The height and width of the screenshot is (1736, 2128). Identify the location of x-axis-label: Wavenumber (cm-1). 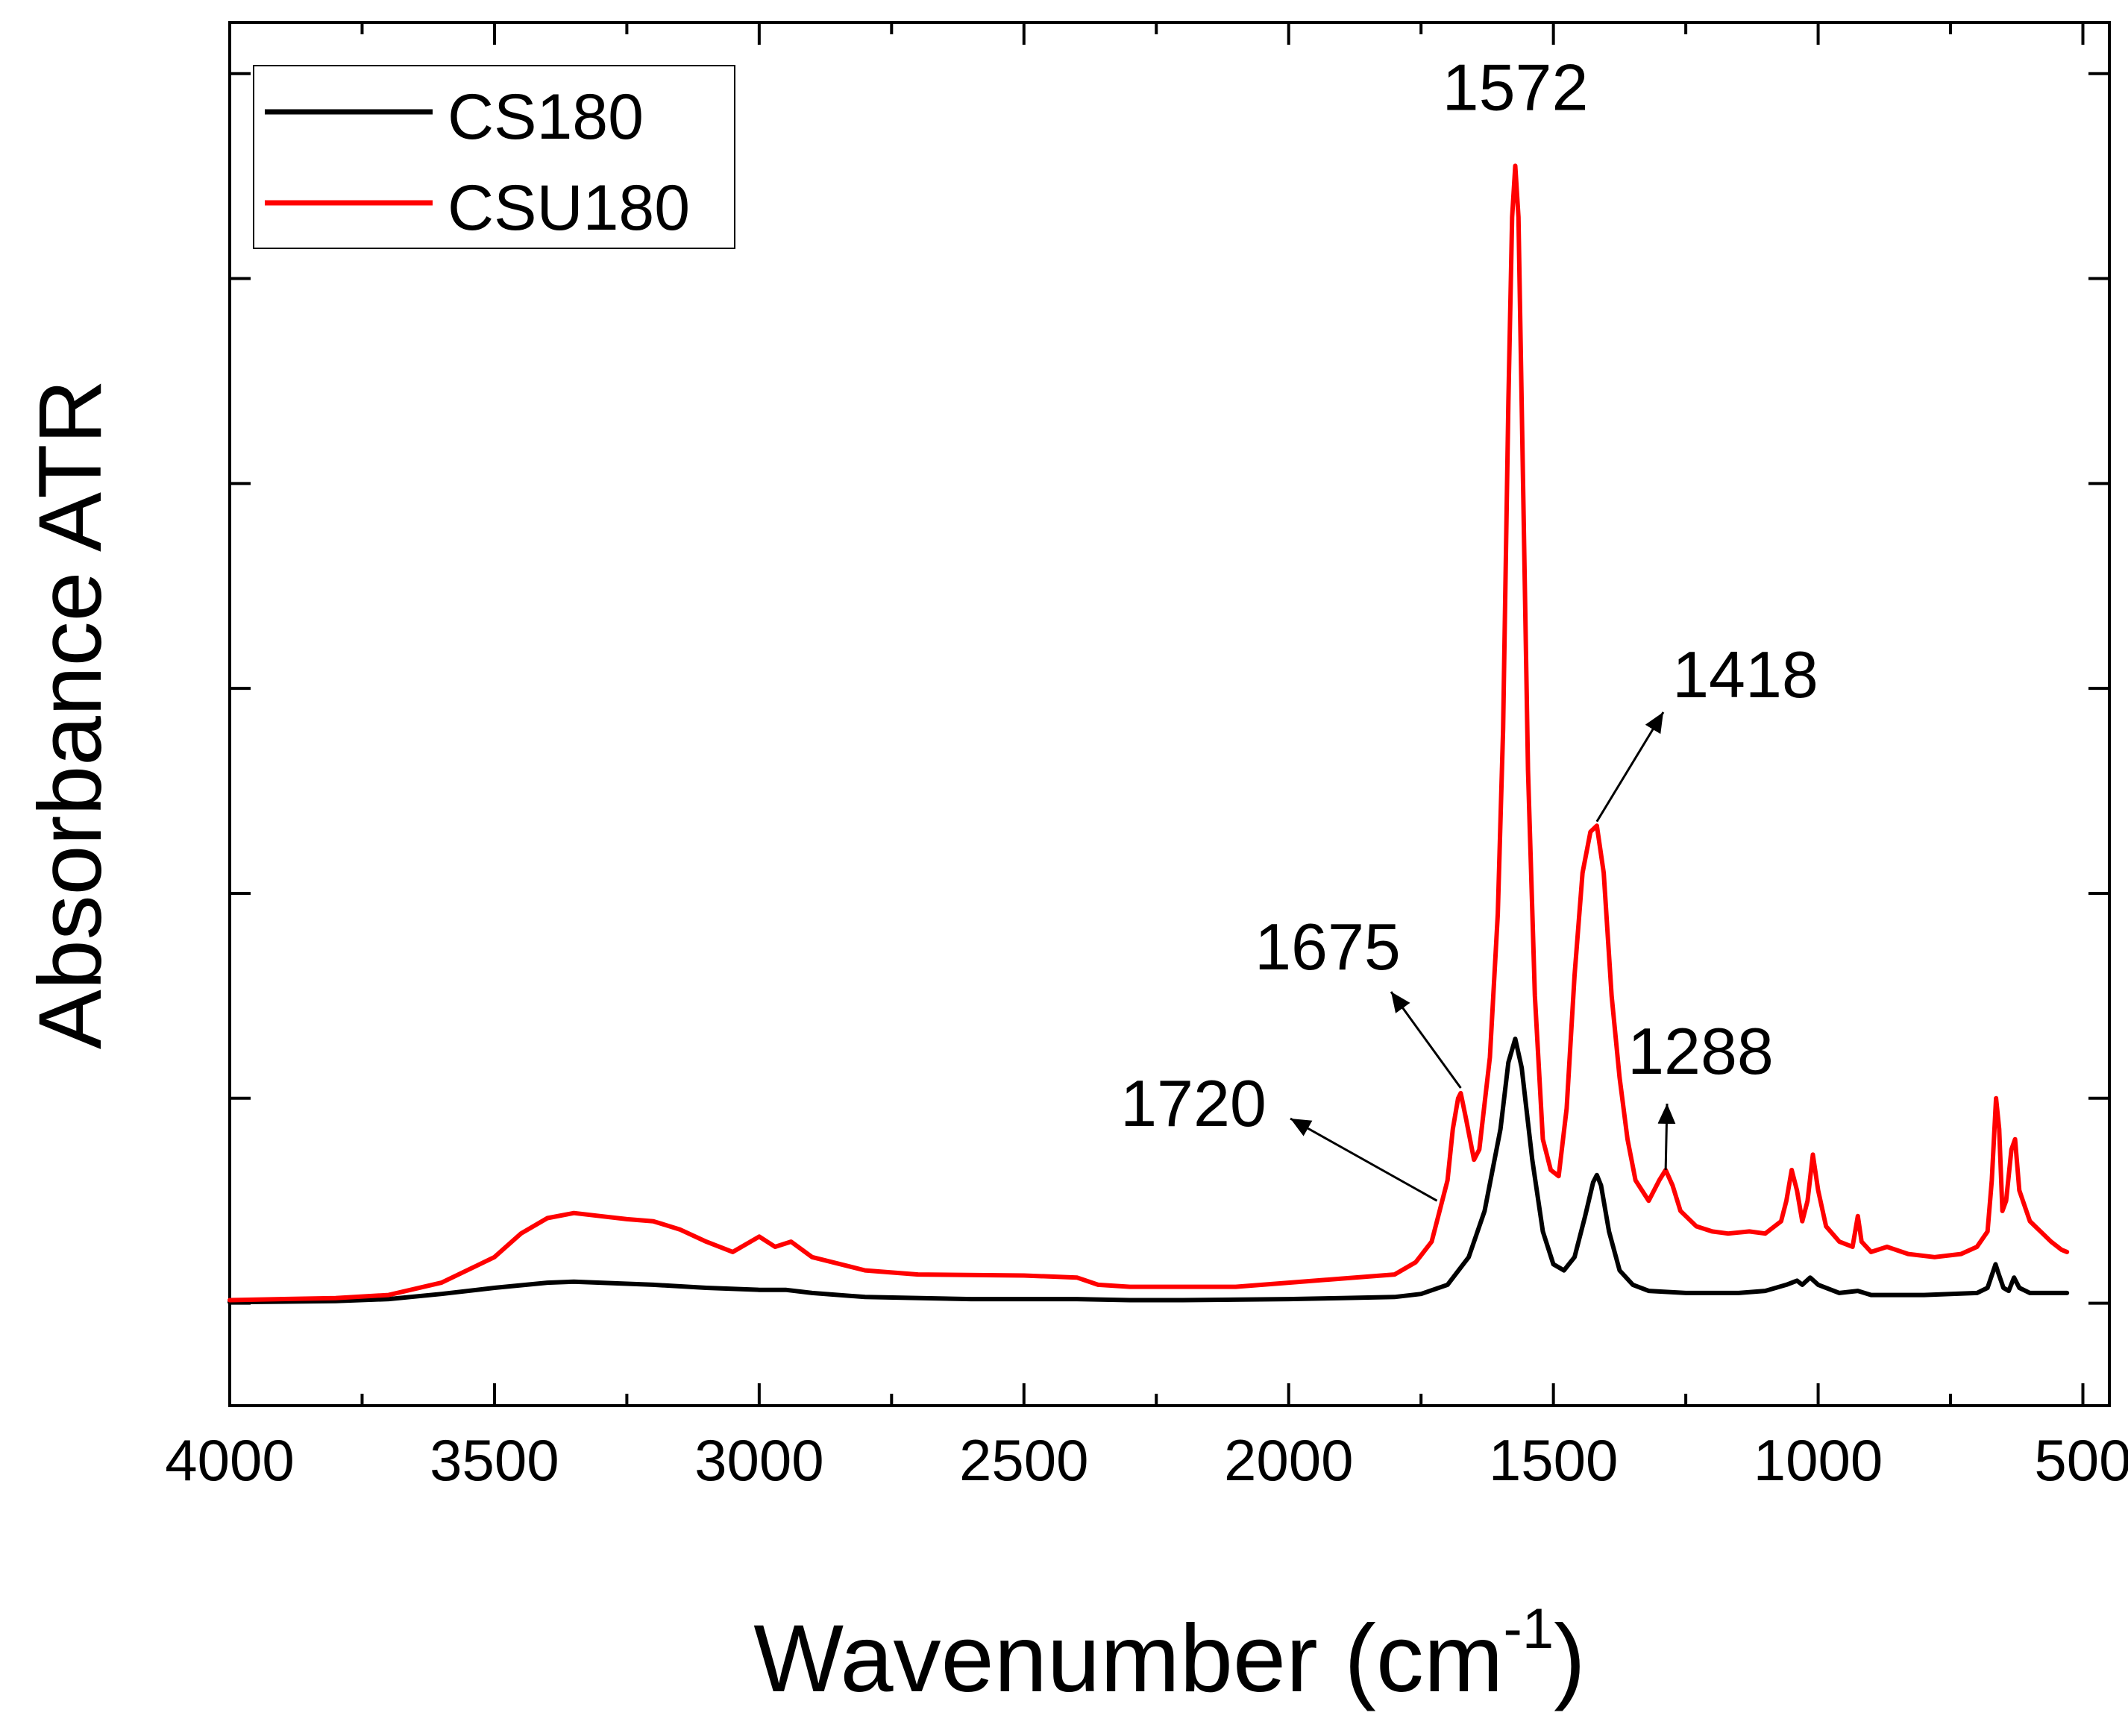
(1169, 1655).